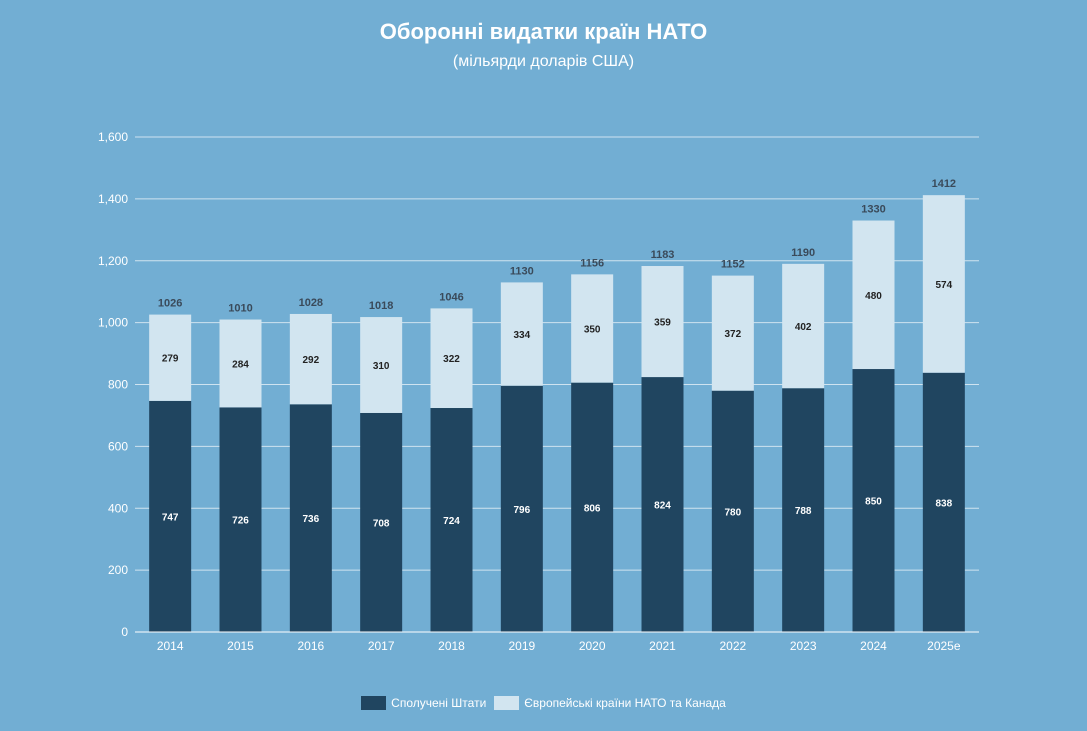 The image size is (1087, 731). Describe the element at coordinates (662, 646) in the screenshot. I see `x-tick-label: 2021` at that location.